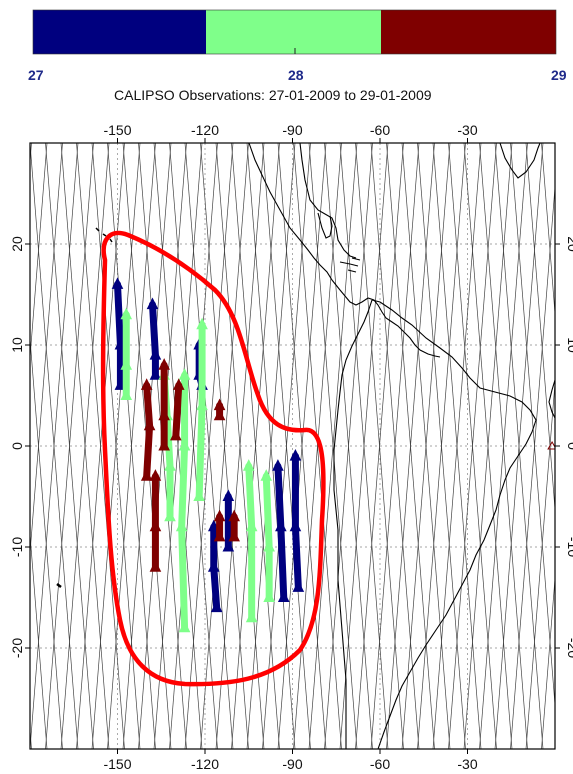  I want to click on coastline-south-america-west, so click(353, 524).